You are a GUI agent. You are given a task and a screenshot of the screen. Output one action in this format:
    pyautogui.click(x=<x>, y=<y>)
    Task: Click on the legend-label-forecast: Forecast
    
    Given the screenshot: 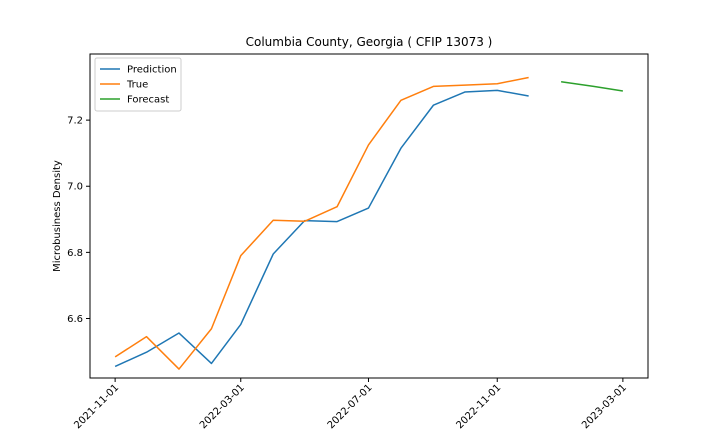 What is the action you would take?
    pyautogui.click(x=148, y=100)
    